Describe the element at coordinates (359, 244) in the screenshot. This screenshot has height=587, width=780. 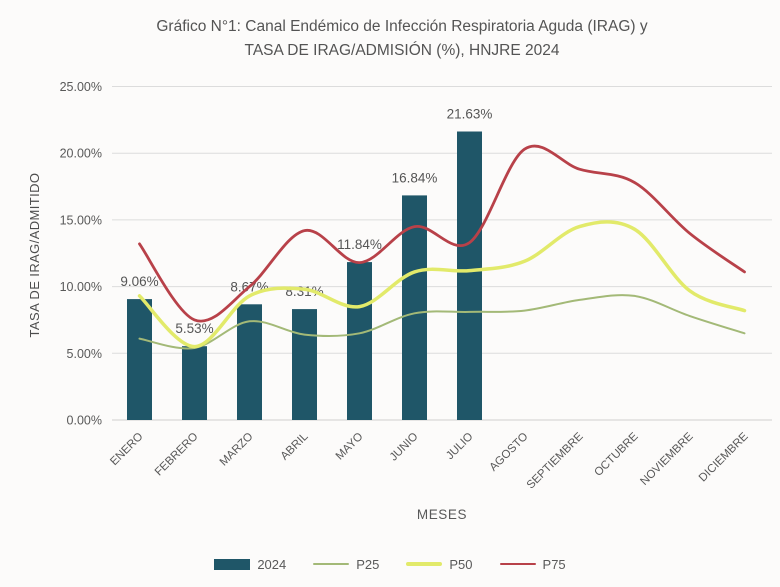
I see `bar-value-label-mayo: 11.84%` at that location.